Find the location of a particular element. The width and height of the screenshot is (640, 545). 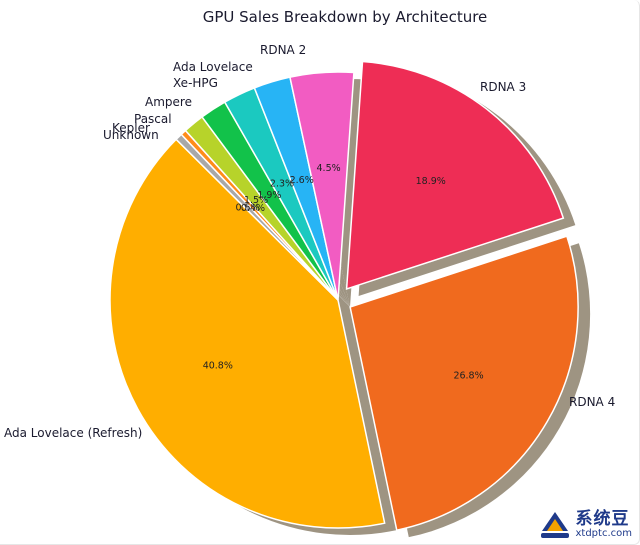

watermark-text: 系统豆 is located at coordinates (602, 519).